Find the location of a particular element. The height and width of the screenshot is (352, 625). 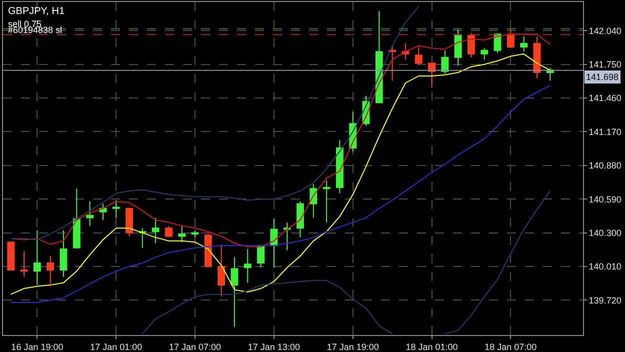

y-tick-label: 140.300 is located at coordinates (605, 233).